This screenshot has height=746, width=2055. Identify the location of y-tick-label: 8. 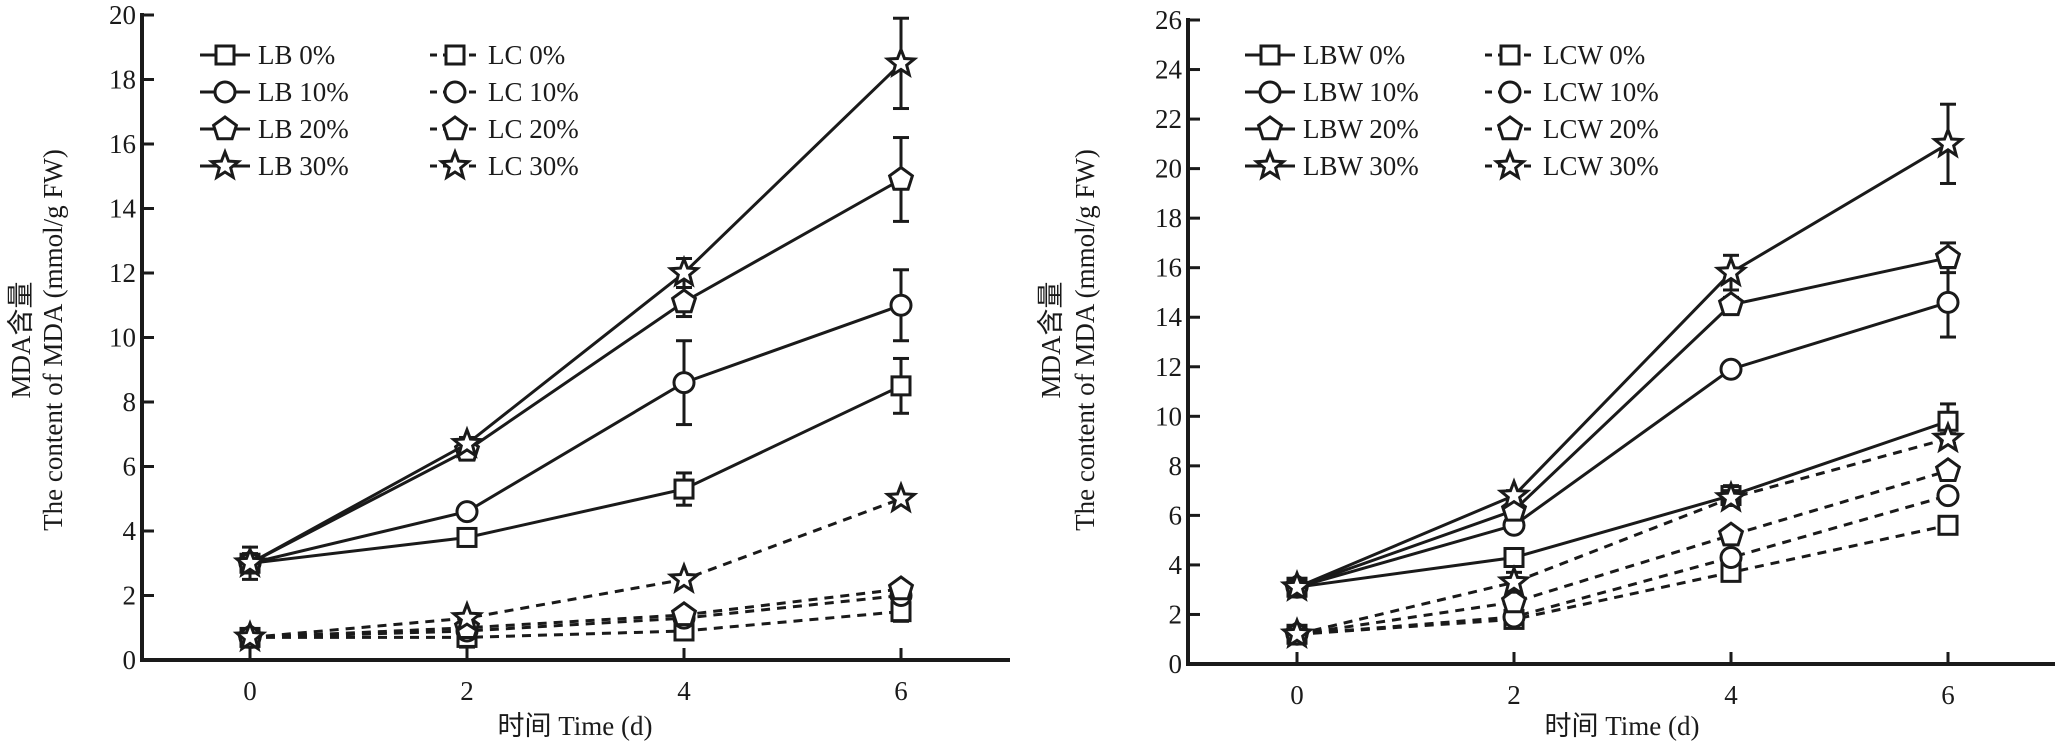
(130, 402).